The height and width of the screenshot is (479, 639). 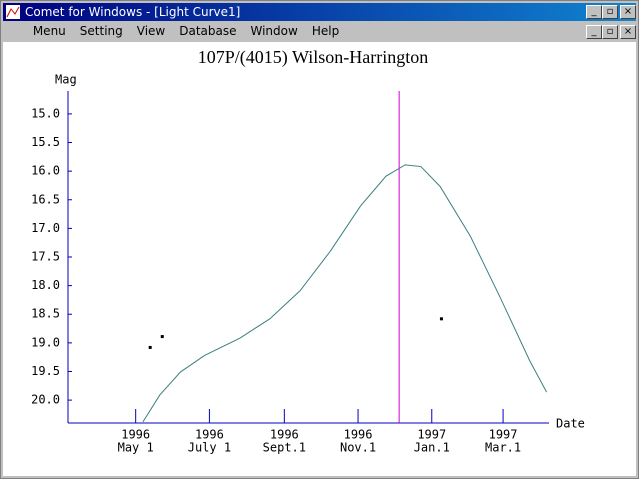 I want to click on y-axis-label: Mag, so click(x=66, y=80).